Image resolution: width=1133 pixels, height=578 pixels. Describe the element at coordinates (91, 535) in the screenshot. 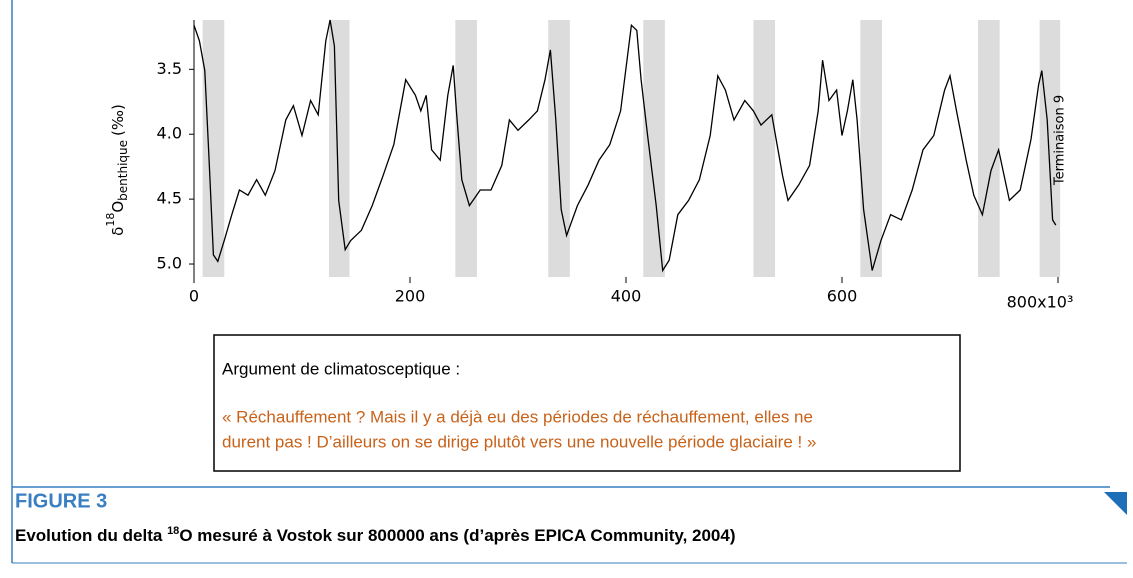

I see `caption-part: Evolution du delta` at that location.